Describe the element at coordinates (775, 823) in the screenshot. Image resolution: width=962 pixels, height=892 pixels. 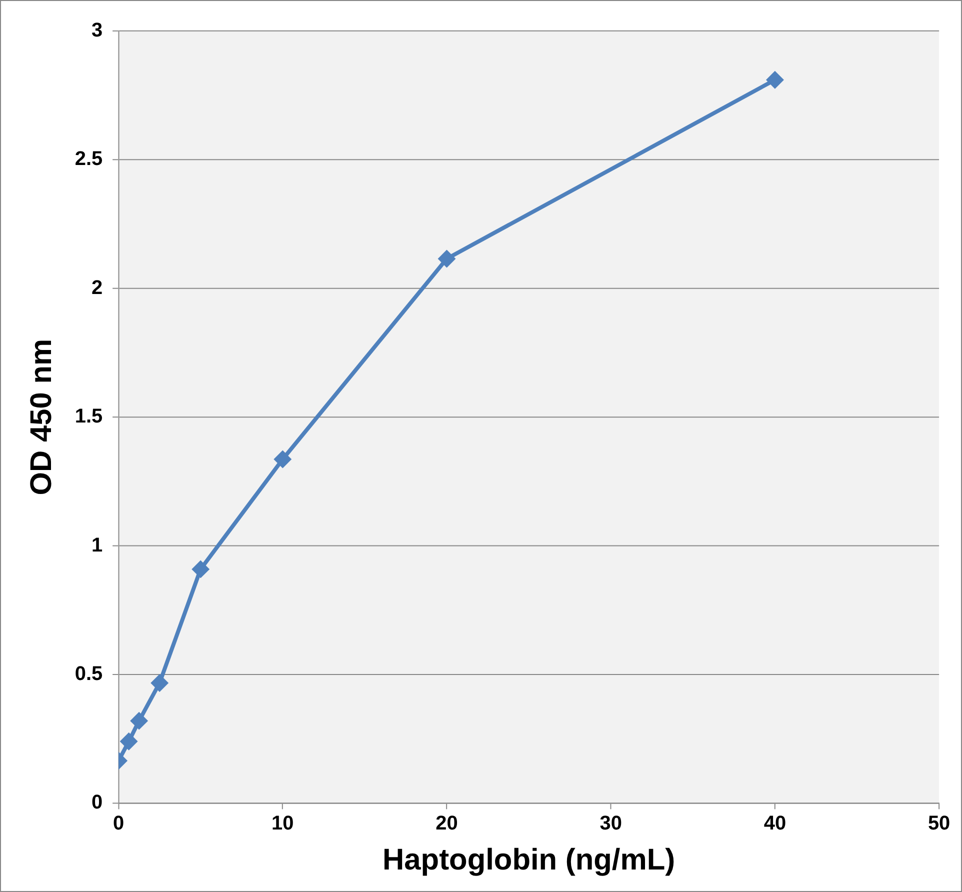
I see `x-tick-label: 40` at that location.